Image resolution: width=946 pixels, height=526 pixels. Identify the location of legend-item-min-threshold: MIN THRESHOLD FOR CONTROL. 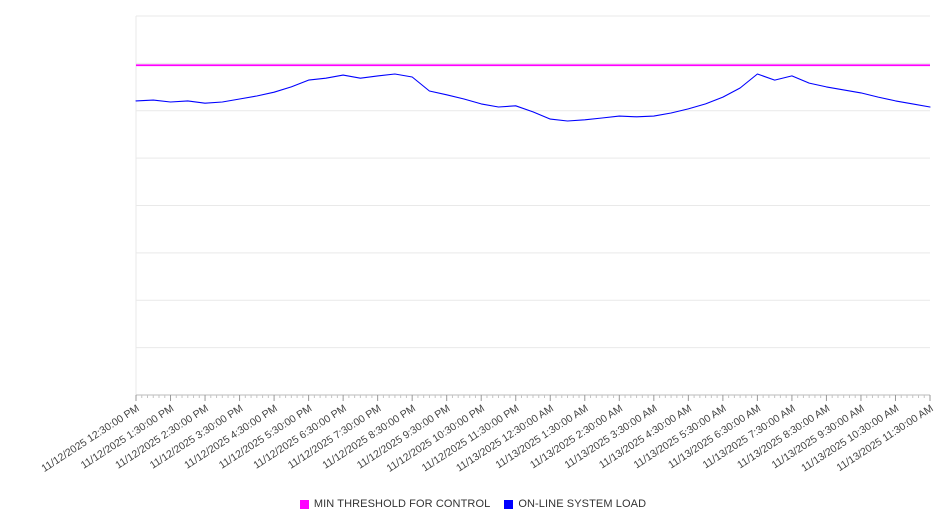
(395, 504).